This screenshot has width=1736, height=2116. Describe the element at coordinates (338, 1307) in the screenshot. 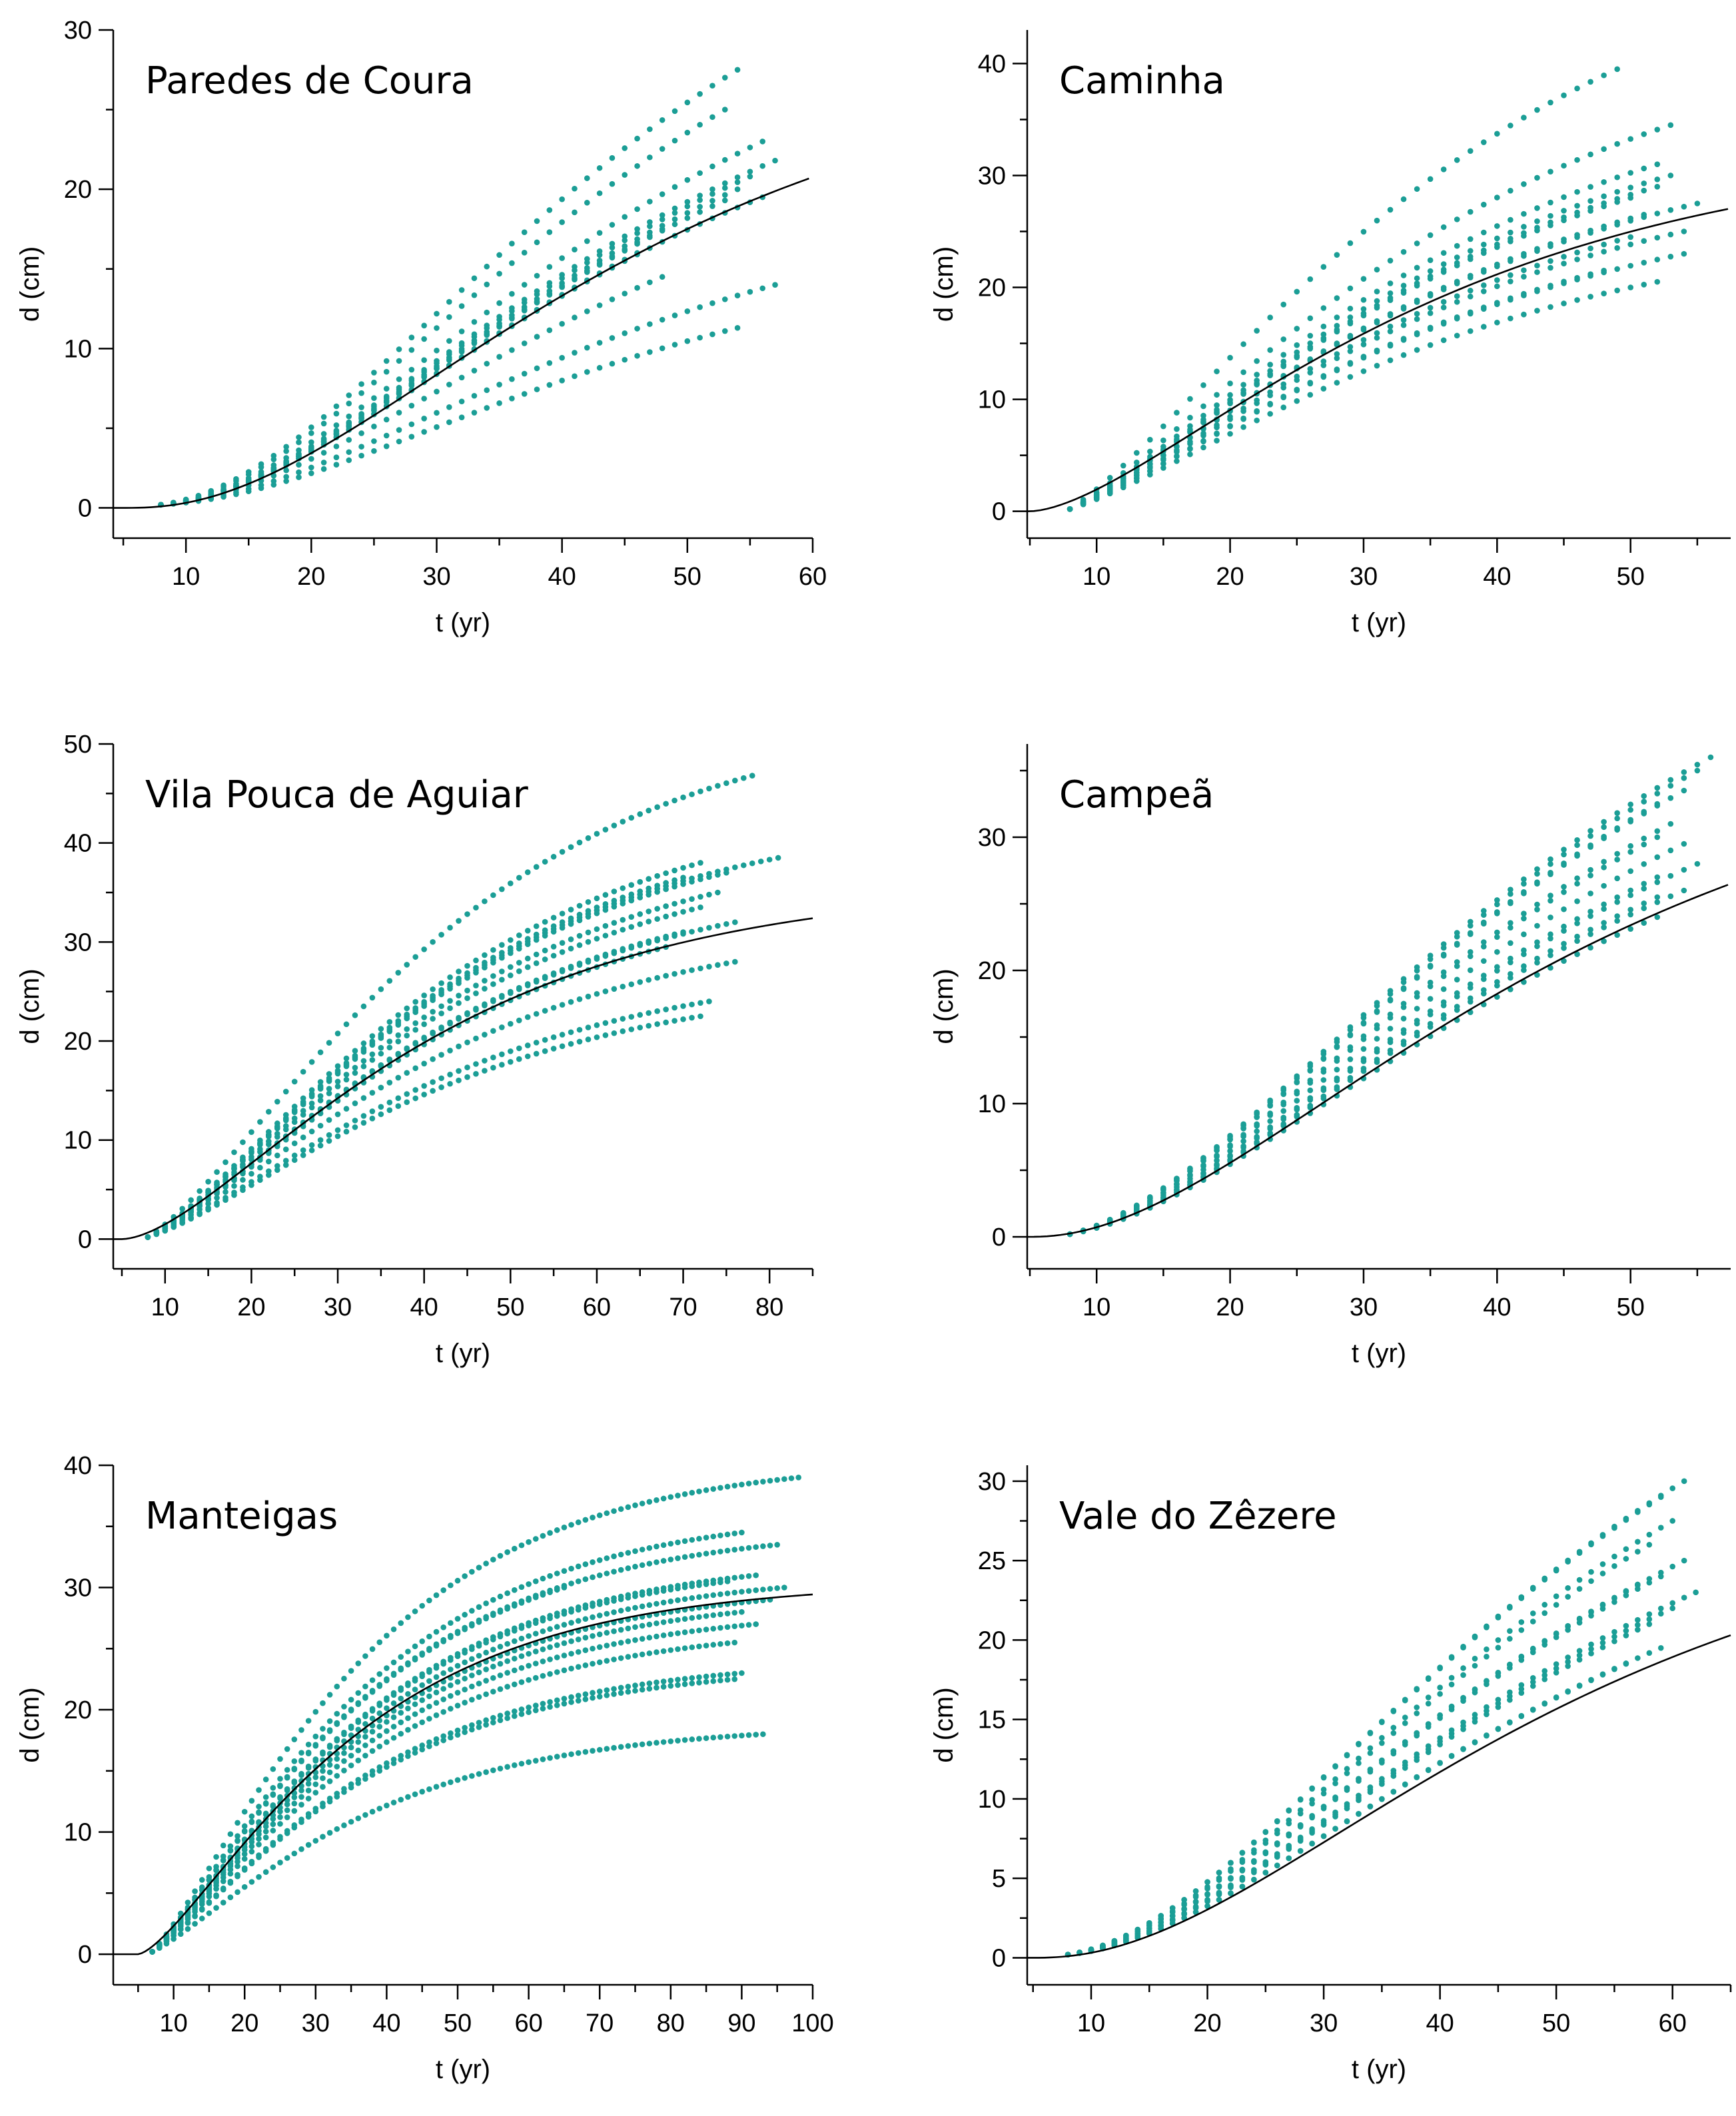

I see `x-tick-label: 30` at that location.